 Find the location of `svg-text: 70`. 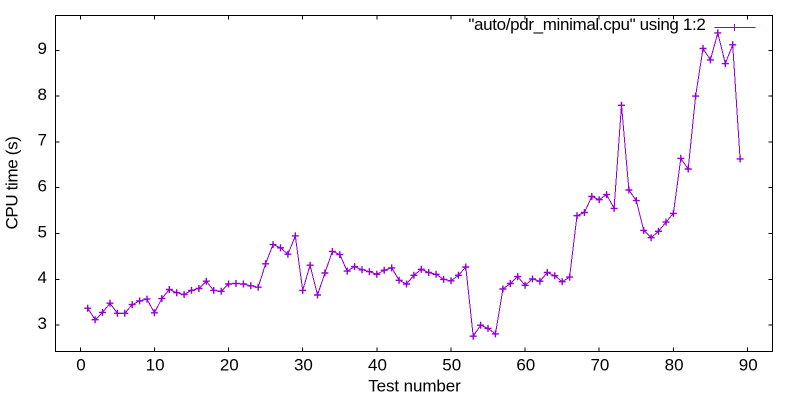

svg-text: 70 is located at coordinates (599, 365).